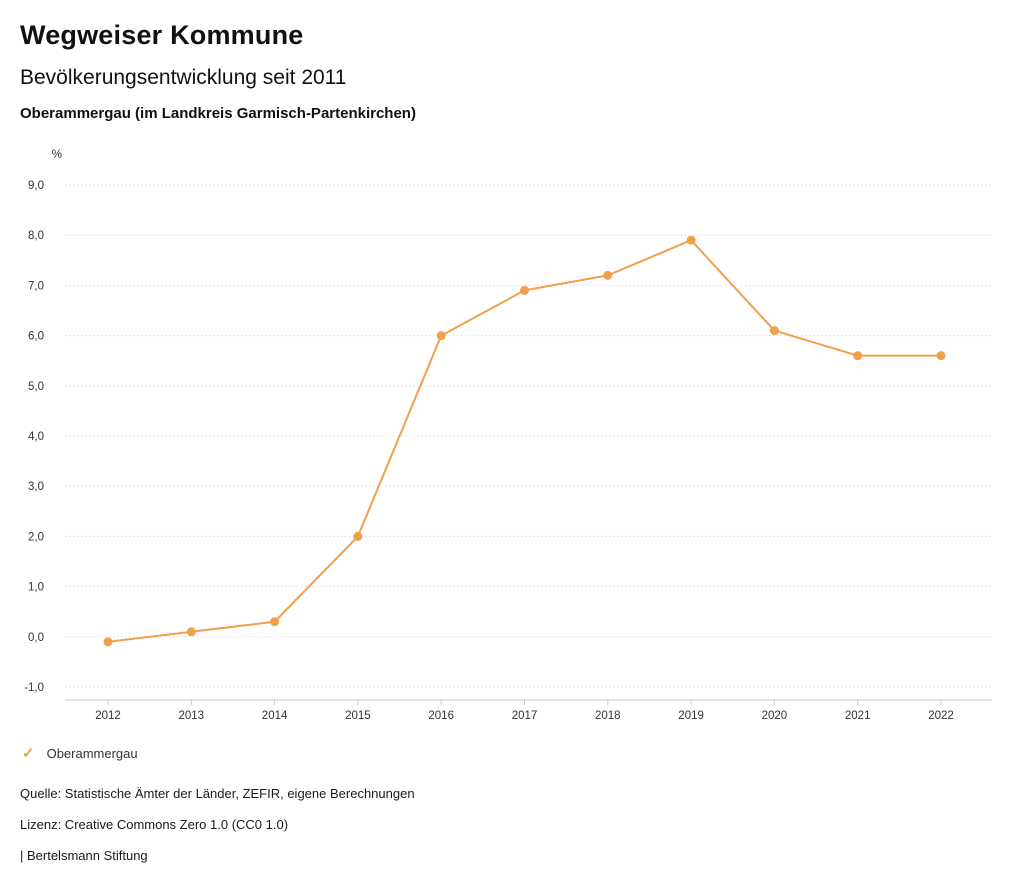  I want to click on axis-tick-label: 2014, so click(275, 716).